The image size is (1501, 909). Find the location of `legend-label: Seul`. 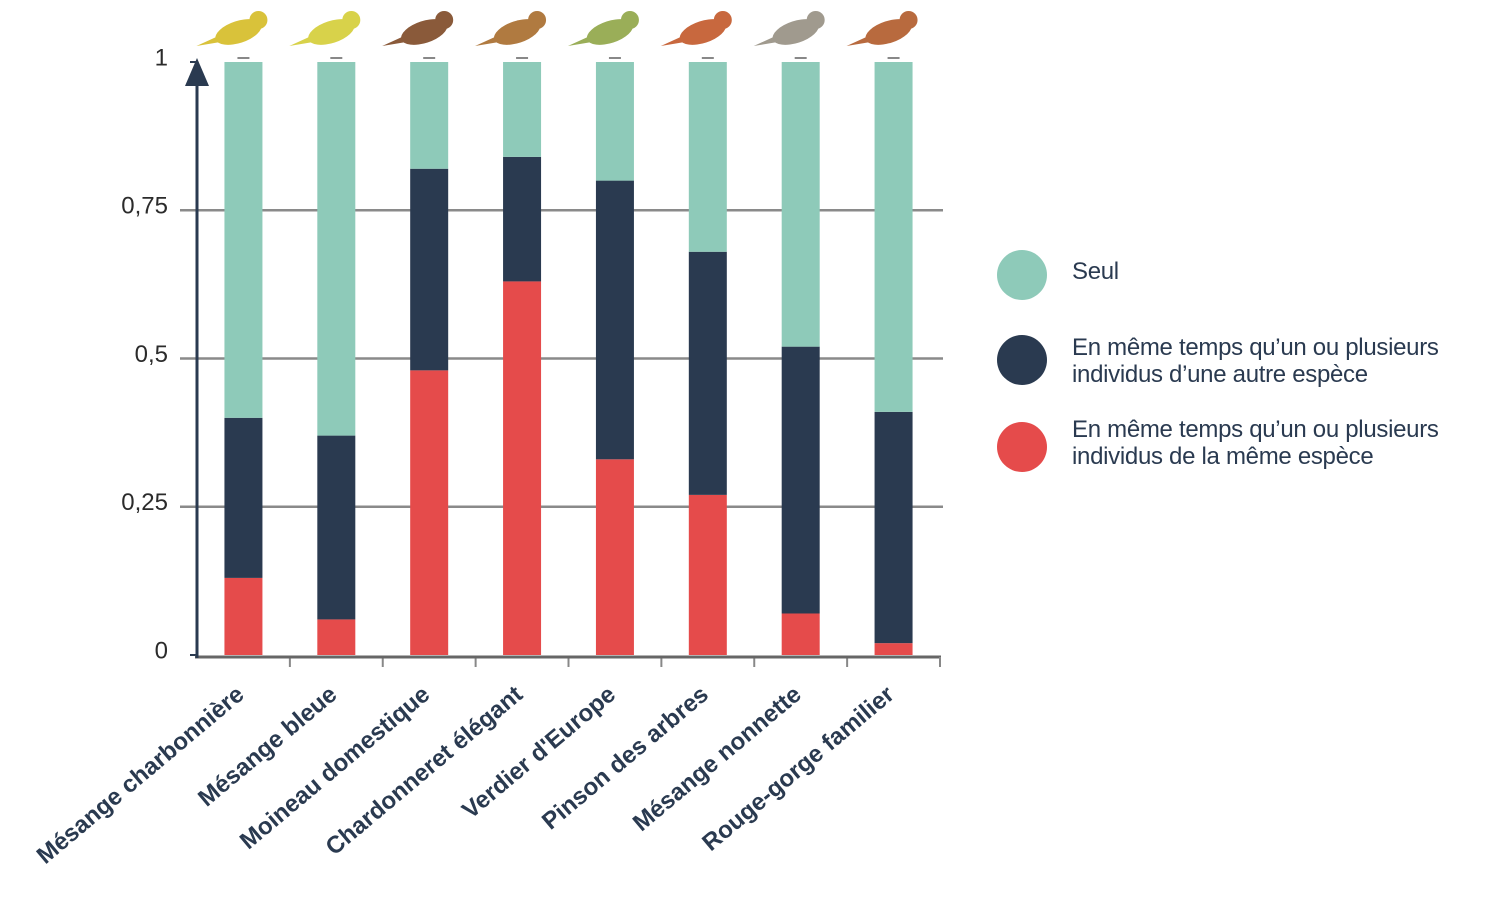

legend-label: Seul is located at coordinates (1095, 271).